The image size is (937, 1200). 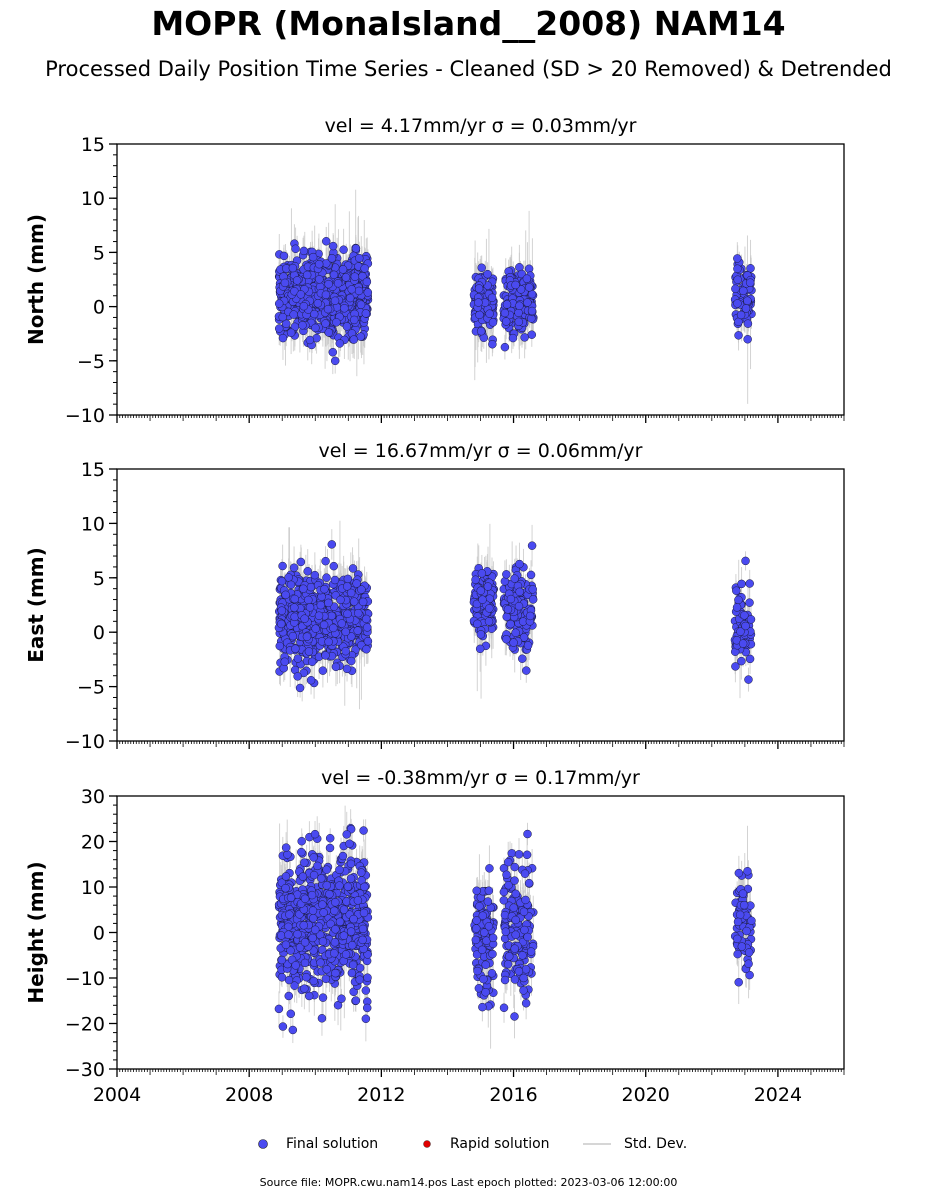 What do you see at coordinates (85, 416) in the screenshot?
I see `y-tick-label: −10` at bounding box center [85, 416].